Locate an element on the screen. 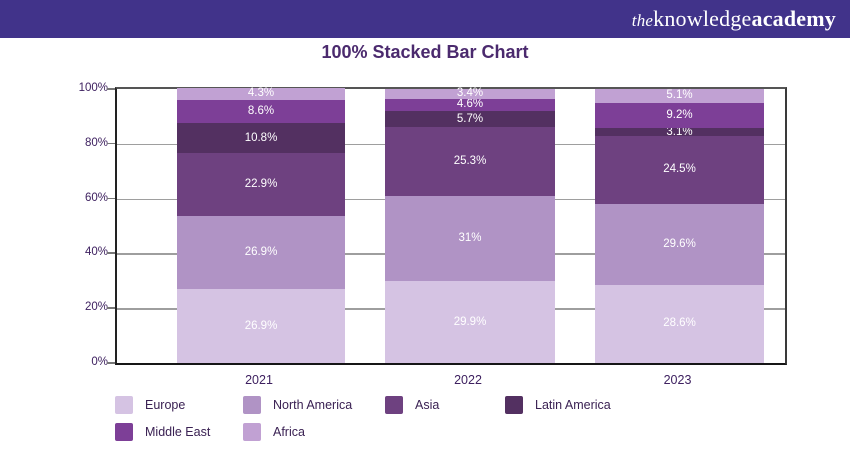  bar-value-label: 25.3% is located at coordinates (470, 160).